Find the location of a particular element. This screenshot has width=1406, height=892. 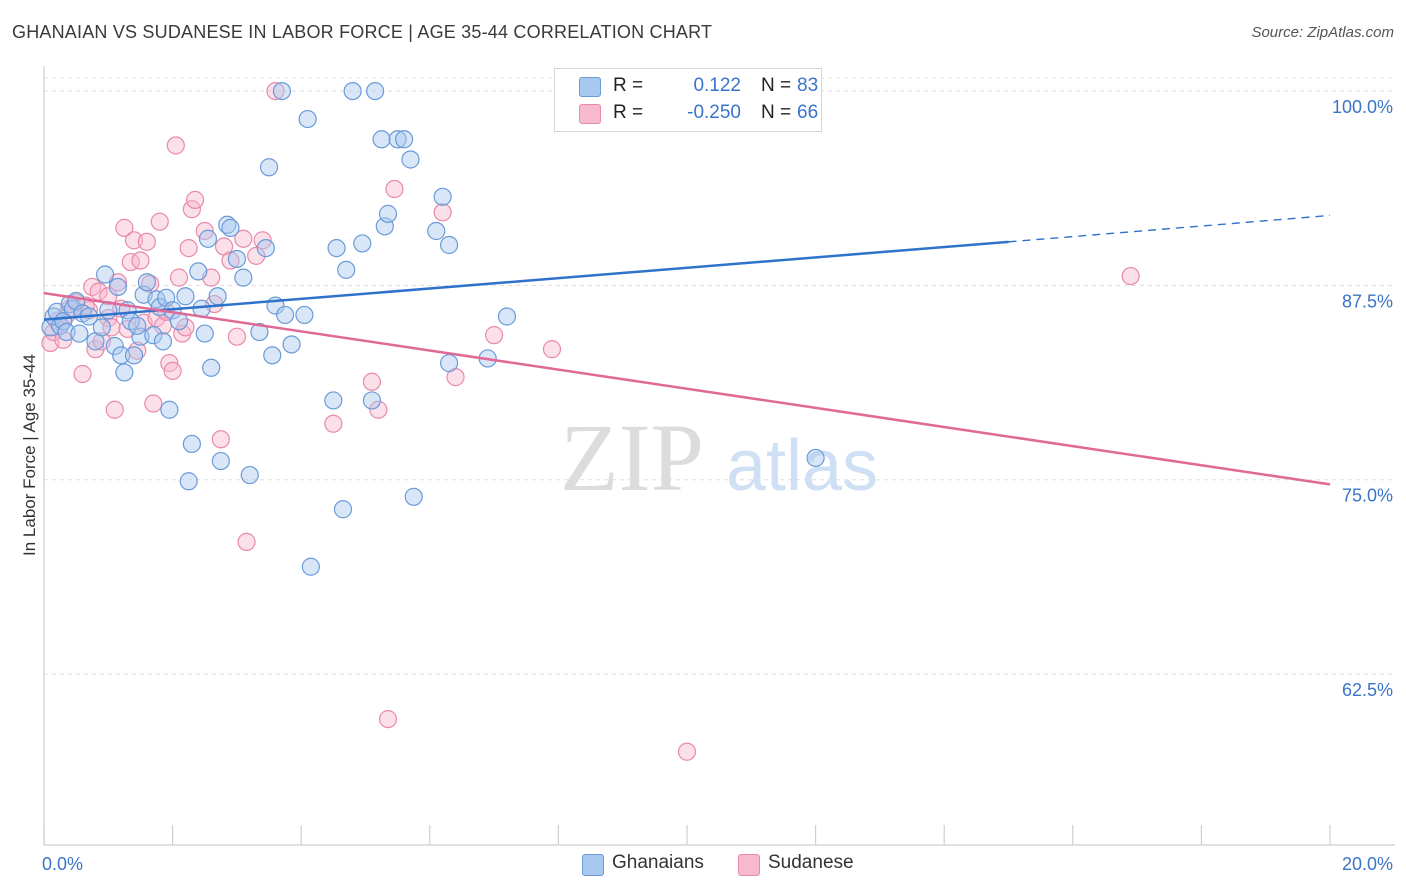

ghanaian-trend-line is located at coordinates (526, 280).